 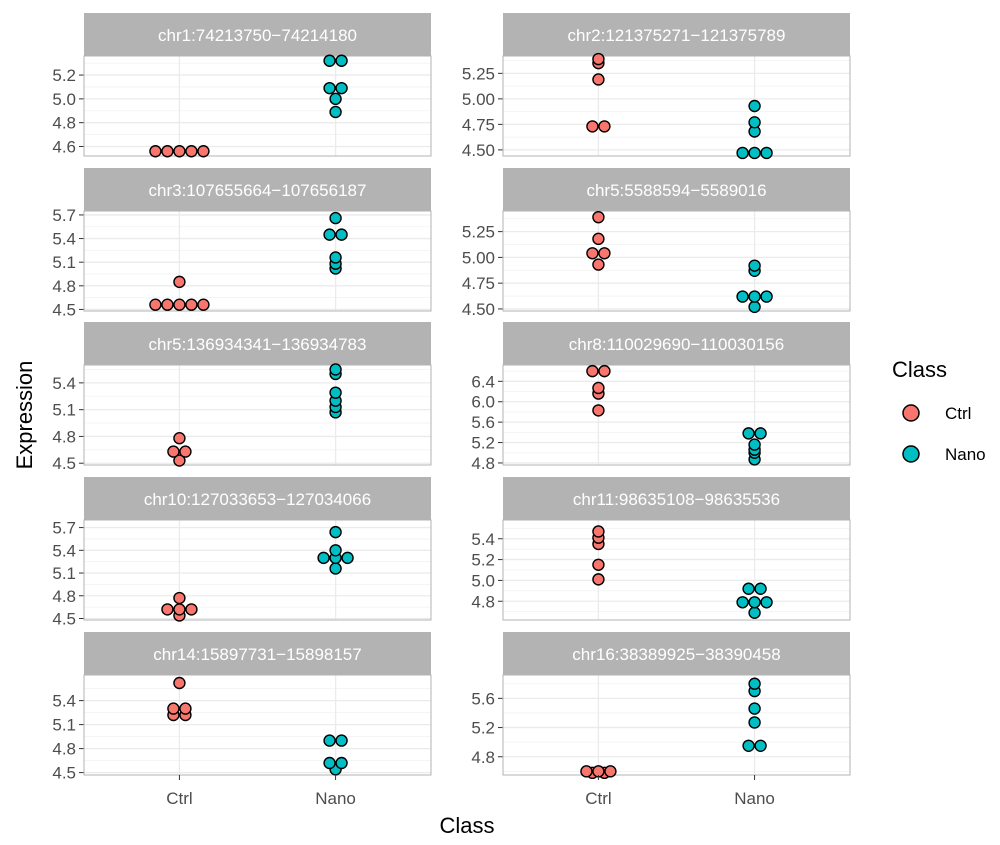 I want to click on facet-title: chr1:74213750−74214180, so click(x=257, y=35).